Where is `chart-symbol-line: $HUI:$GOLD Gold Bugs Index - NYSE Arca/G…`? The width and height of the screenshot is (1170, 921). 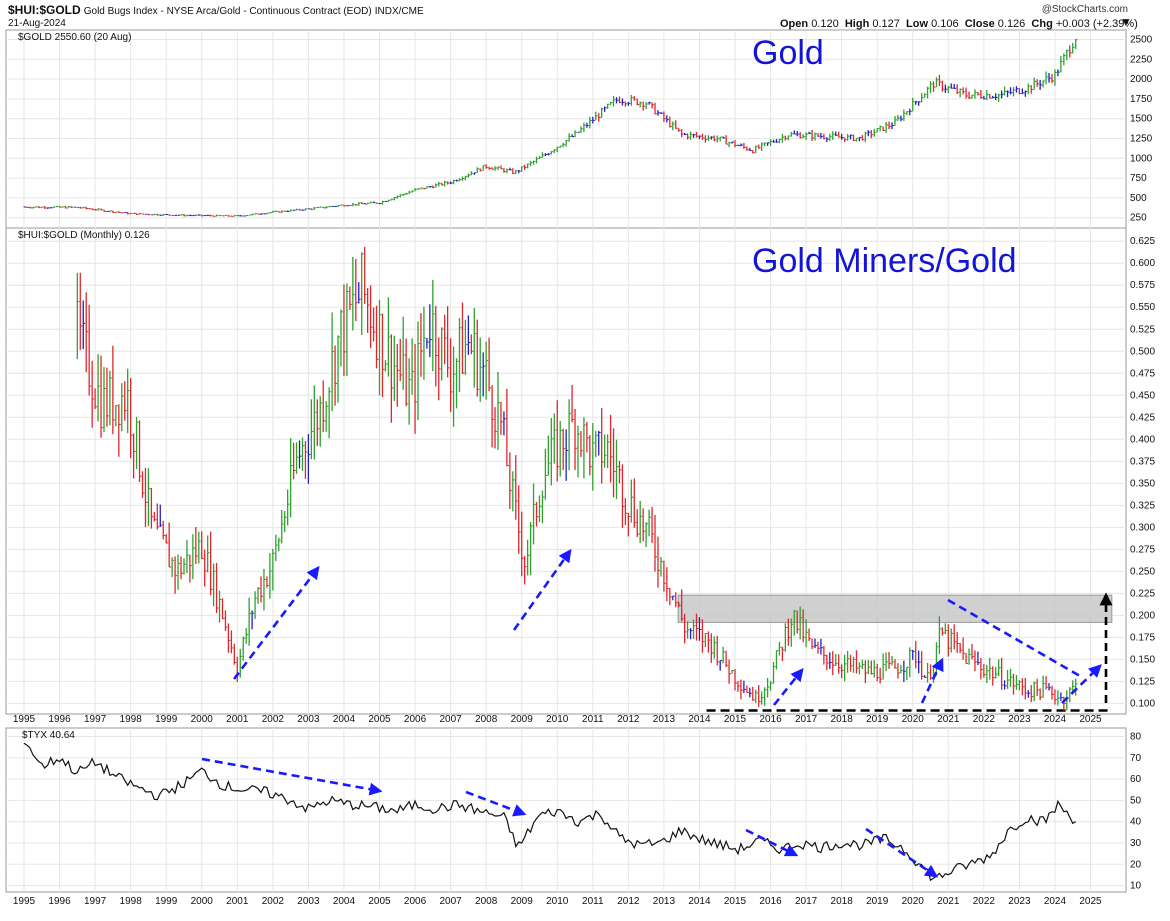 chart-symbol-line: $HUI:$GOLD Gold Bugs Index - NYSE Arca/G… is located at coordinates (216, 10).